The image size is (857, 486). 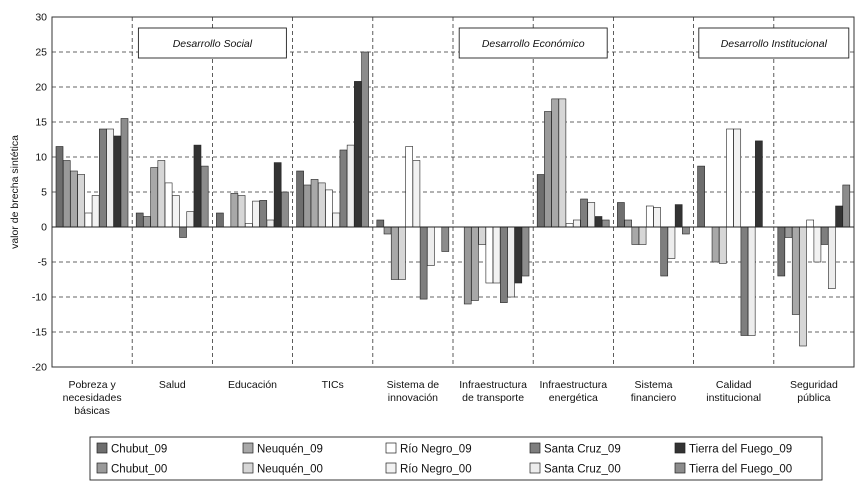 I want to click on legend-label: Río Negro_00, so click(x=436, y=470).